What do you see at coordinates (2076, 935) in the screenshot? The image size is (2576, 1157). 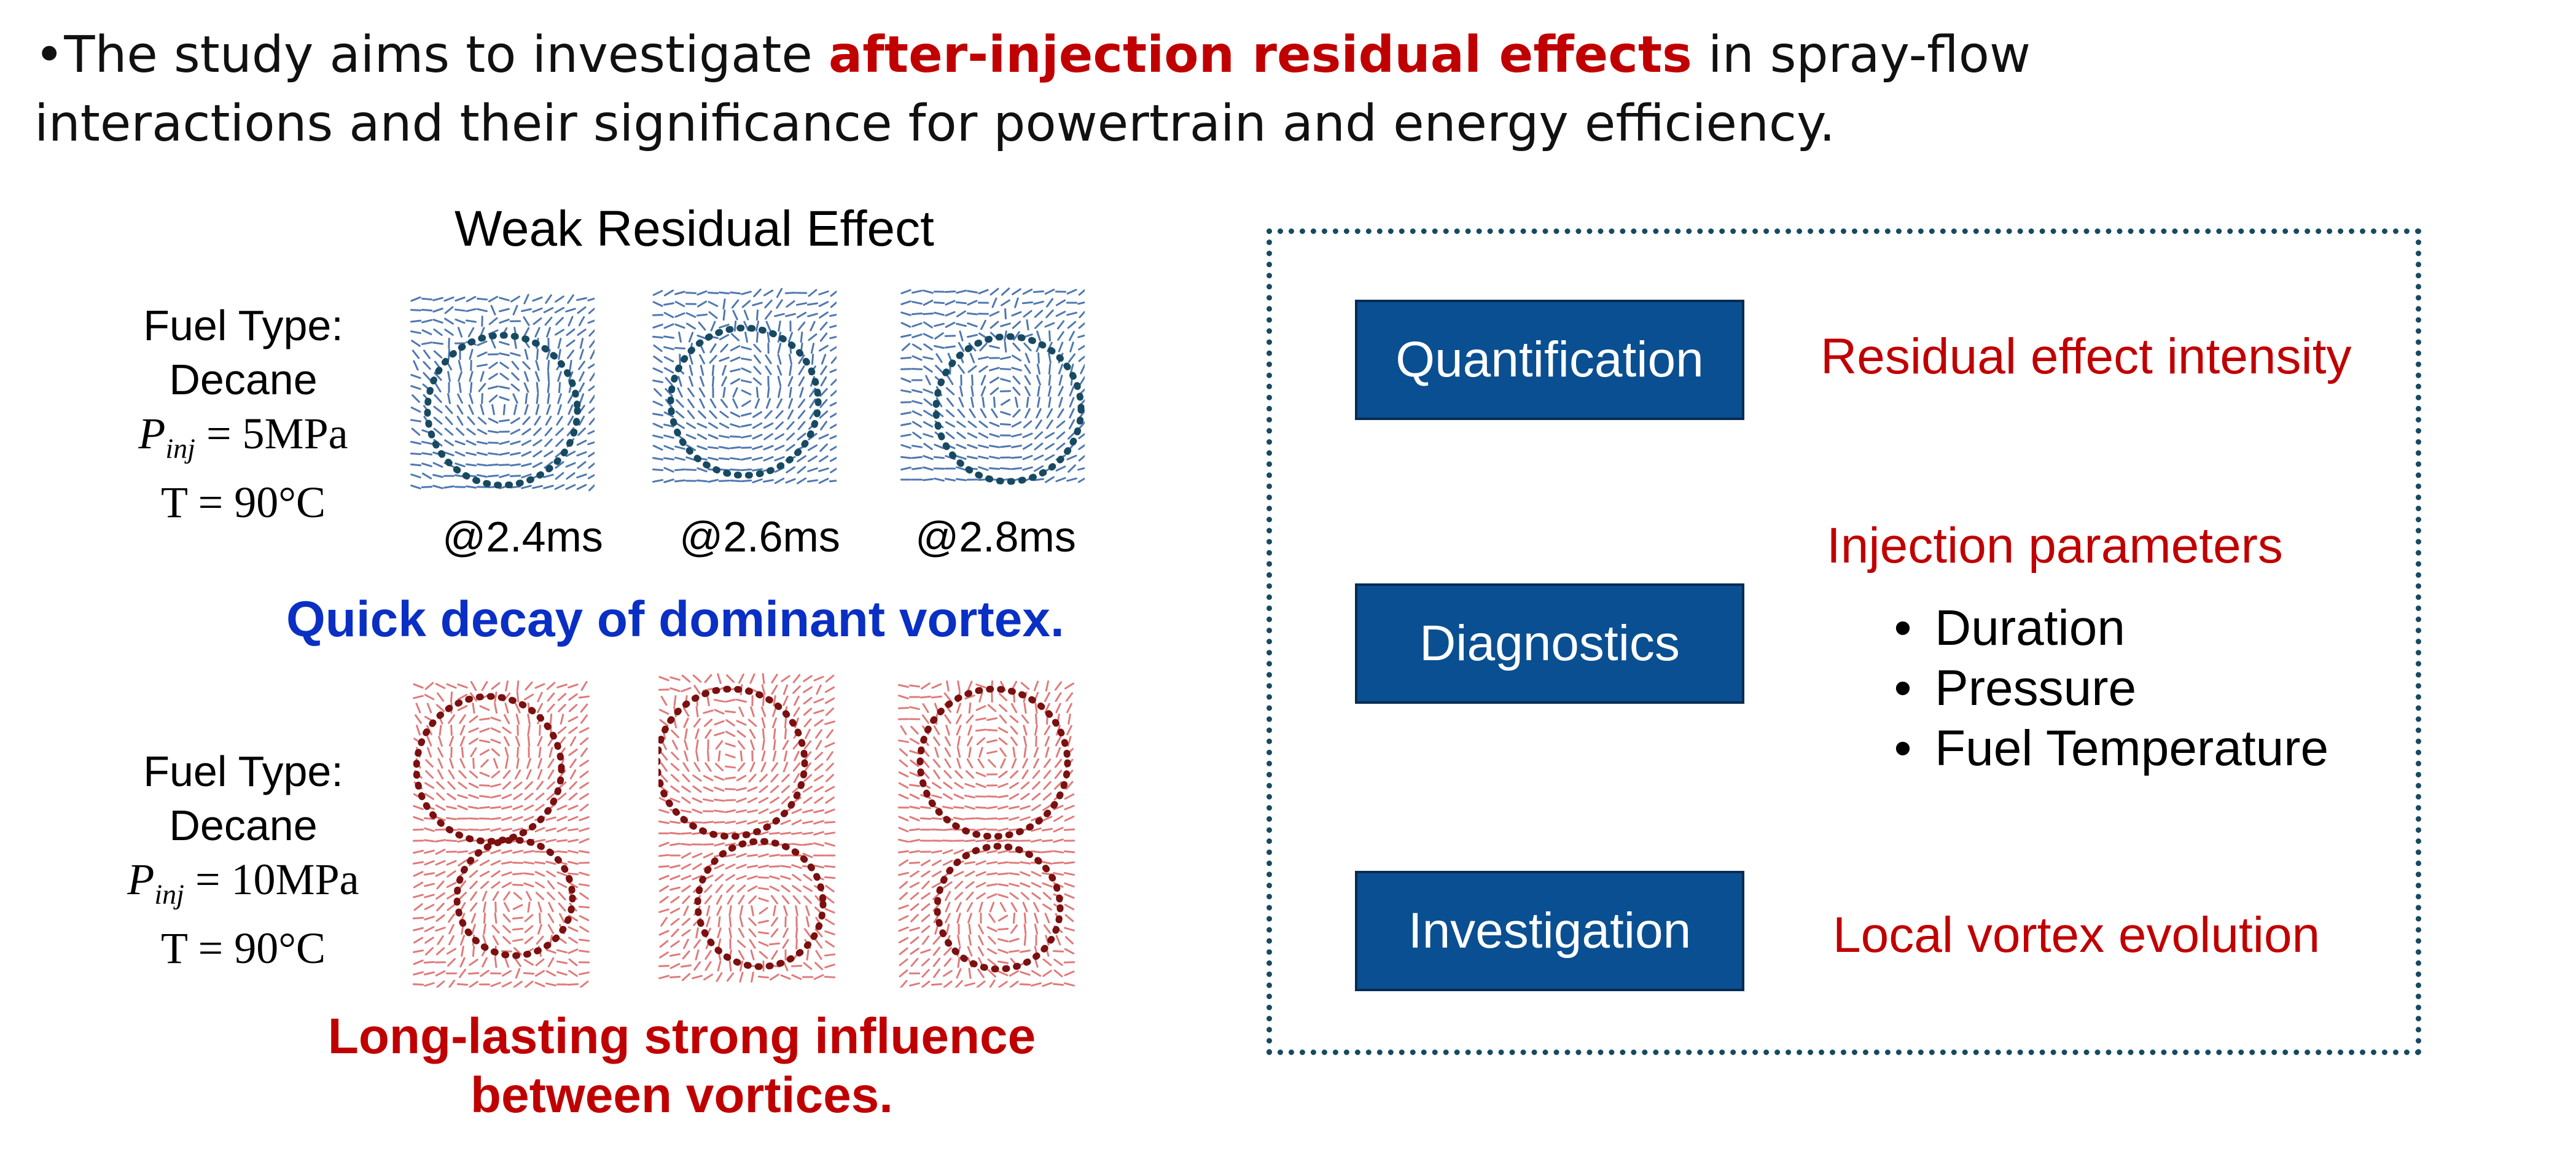 I see `local-vortex-evolution-label: Local vortex evolution` at bounding box center [2076, 935].